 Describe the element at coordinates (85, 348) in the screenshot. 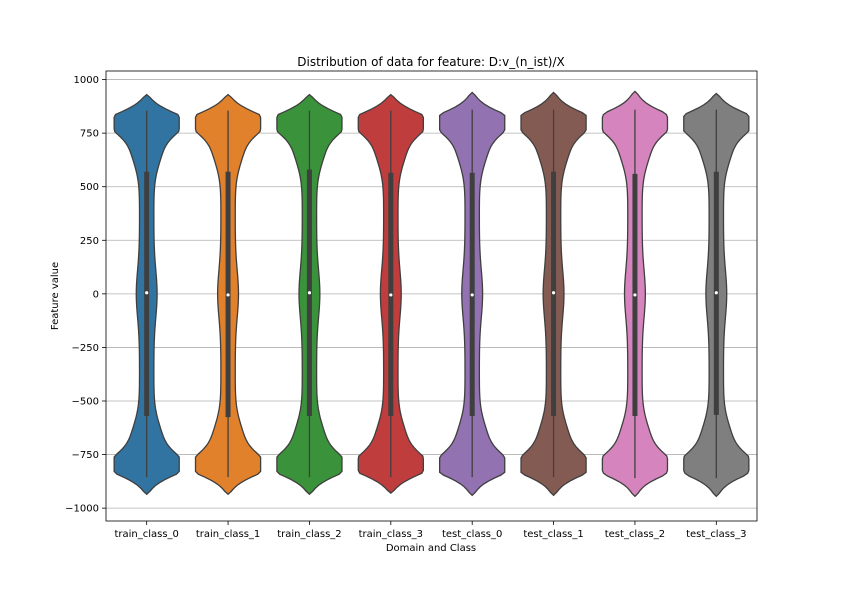

I see `y-tick-label: −250` at that location.